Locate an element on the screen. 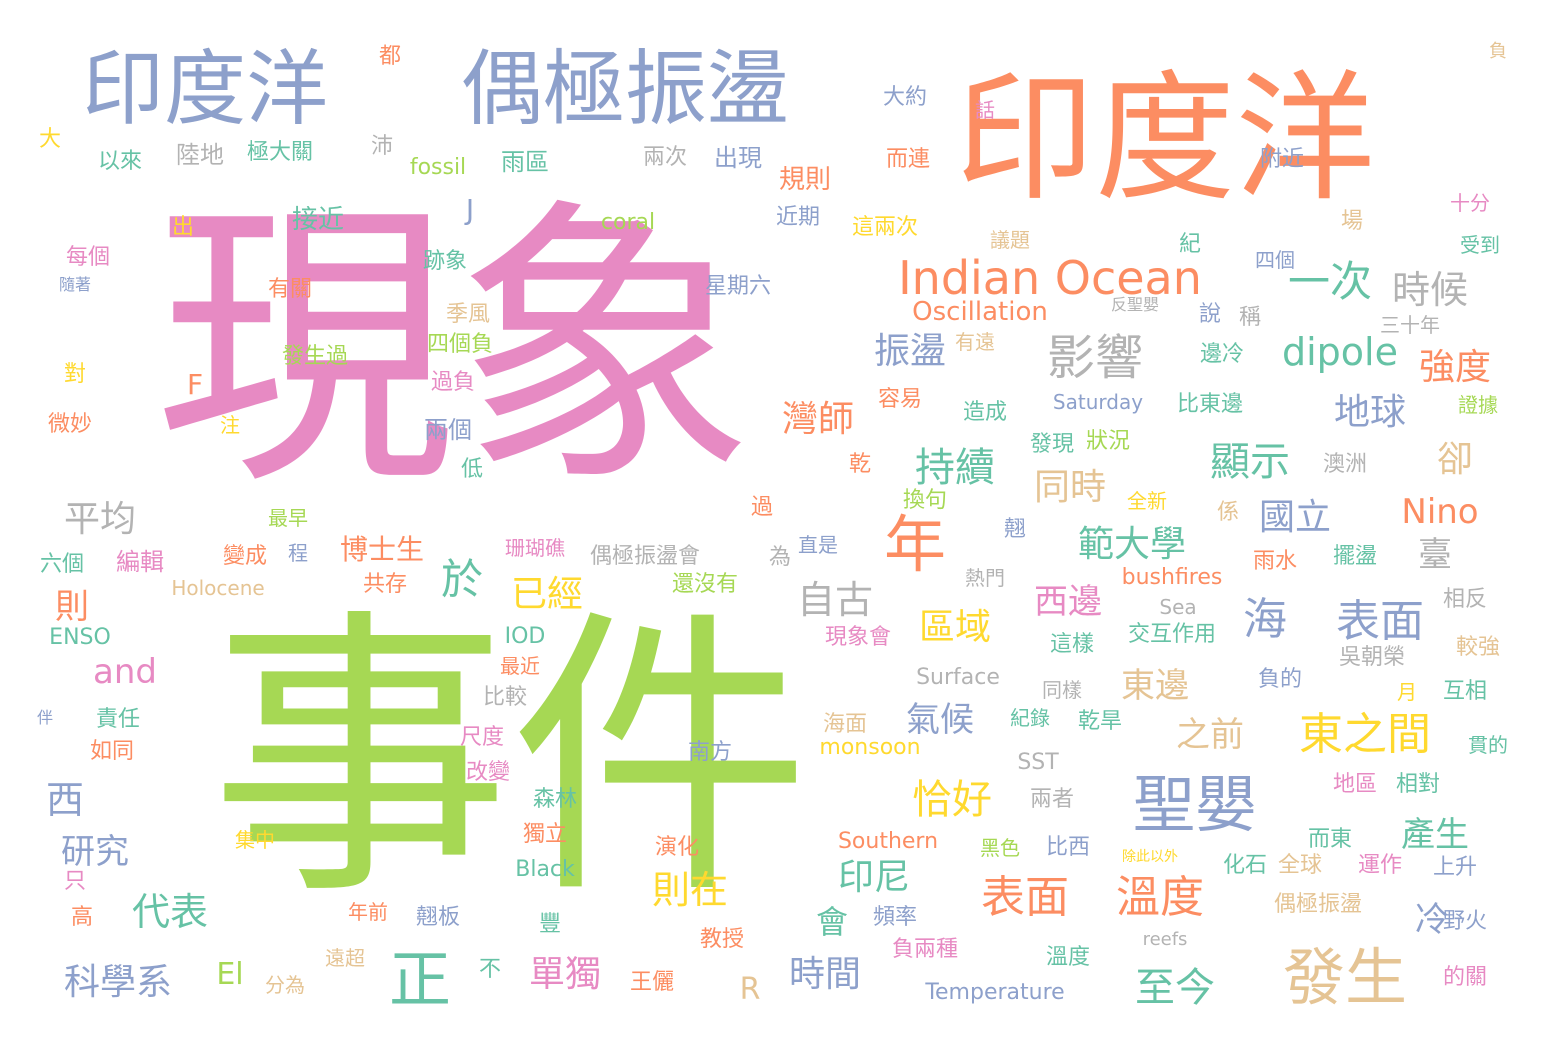 This screenshot has width=1548, height=1052. cloud-word: 有關 is located at coordinates (290, 289).